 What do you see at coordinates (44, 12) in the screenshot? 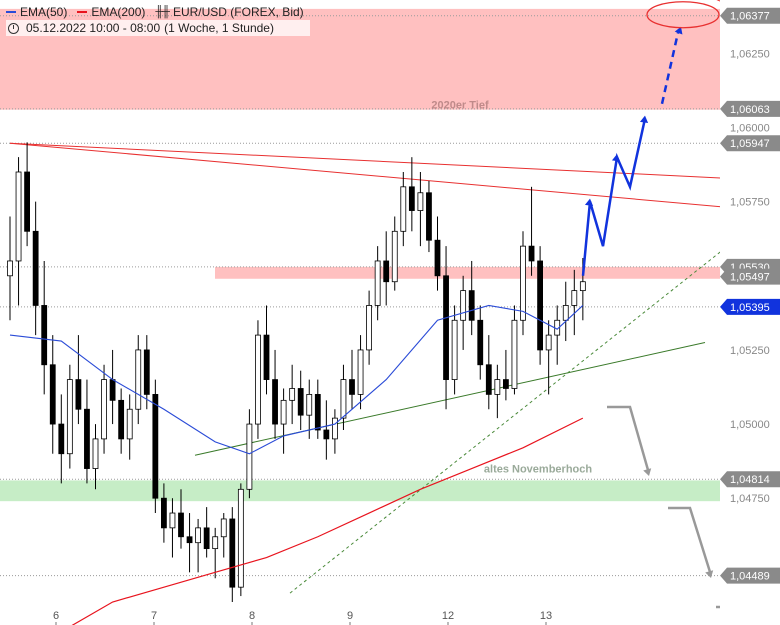
I see `ema50-label: EMA(50)` at bounding box center [44, 12].